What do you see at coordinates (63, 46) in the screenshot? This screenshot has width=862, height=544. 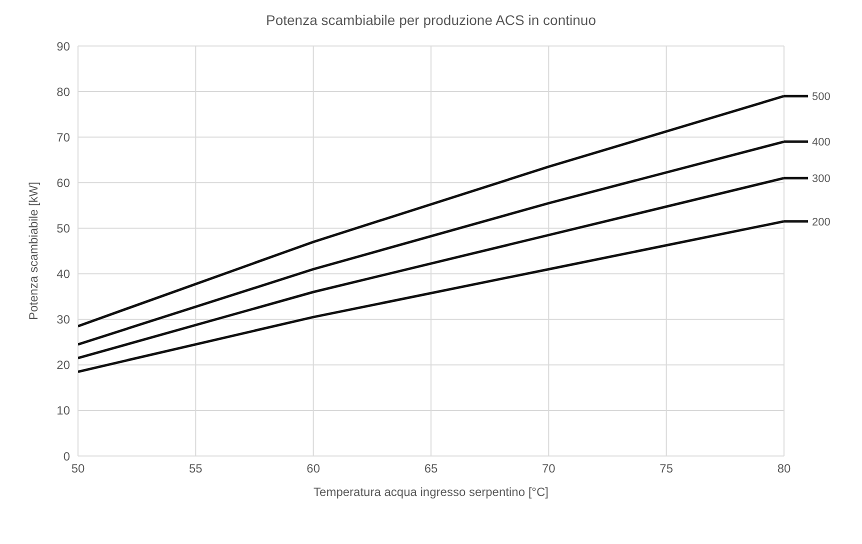 I see `y-tick-label: 90` at bounding box center [63, 46].